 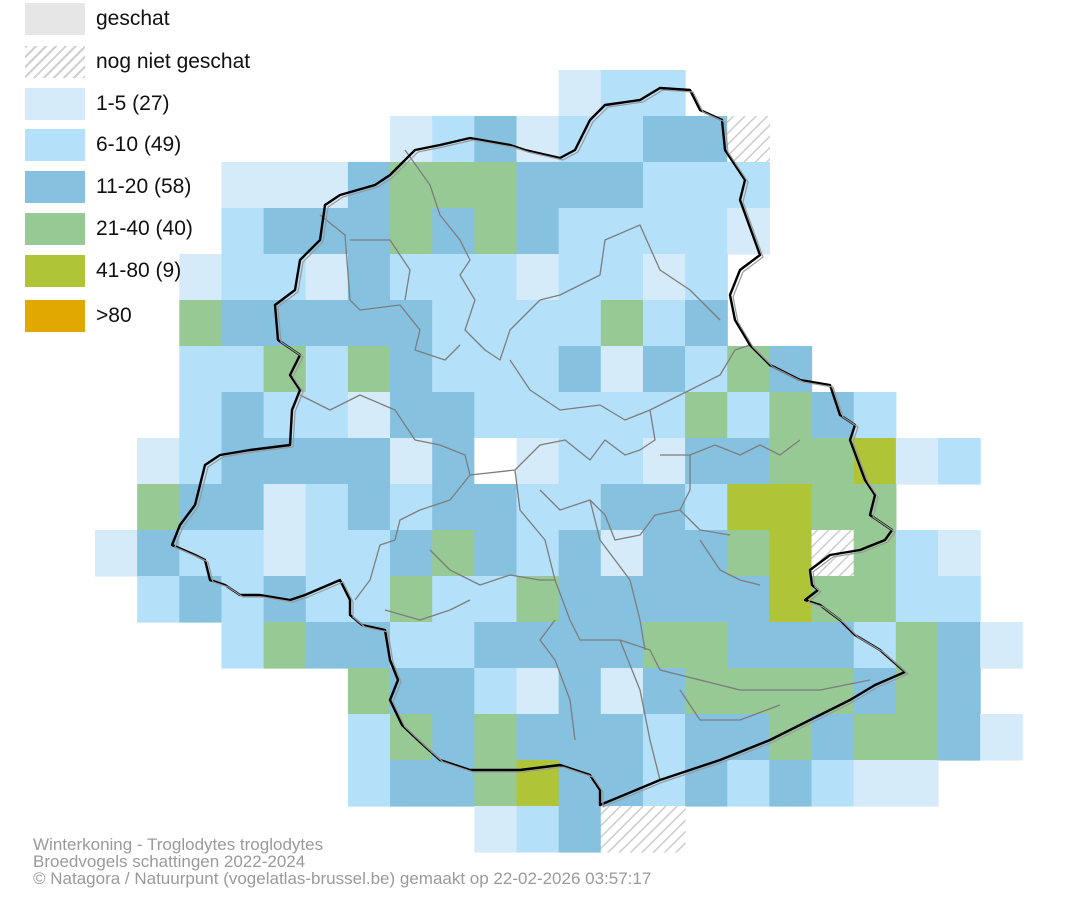 What do you see at coordinates (139, 144) in the screenshot?
I see `legend-label: 6-10 (49)` at bounding box center [139, 144].